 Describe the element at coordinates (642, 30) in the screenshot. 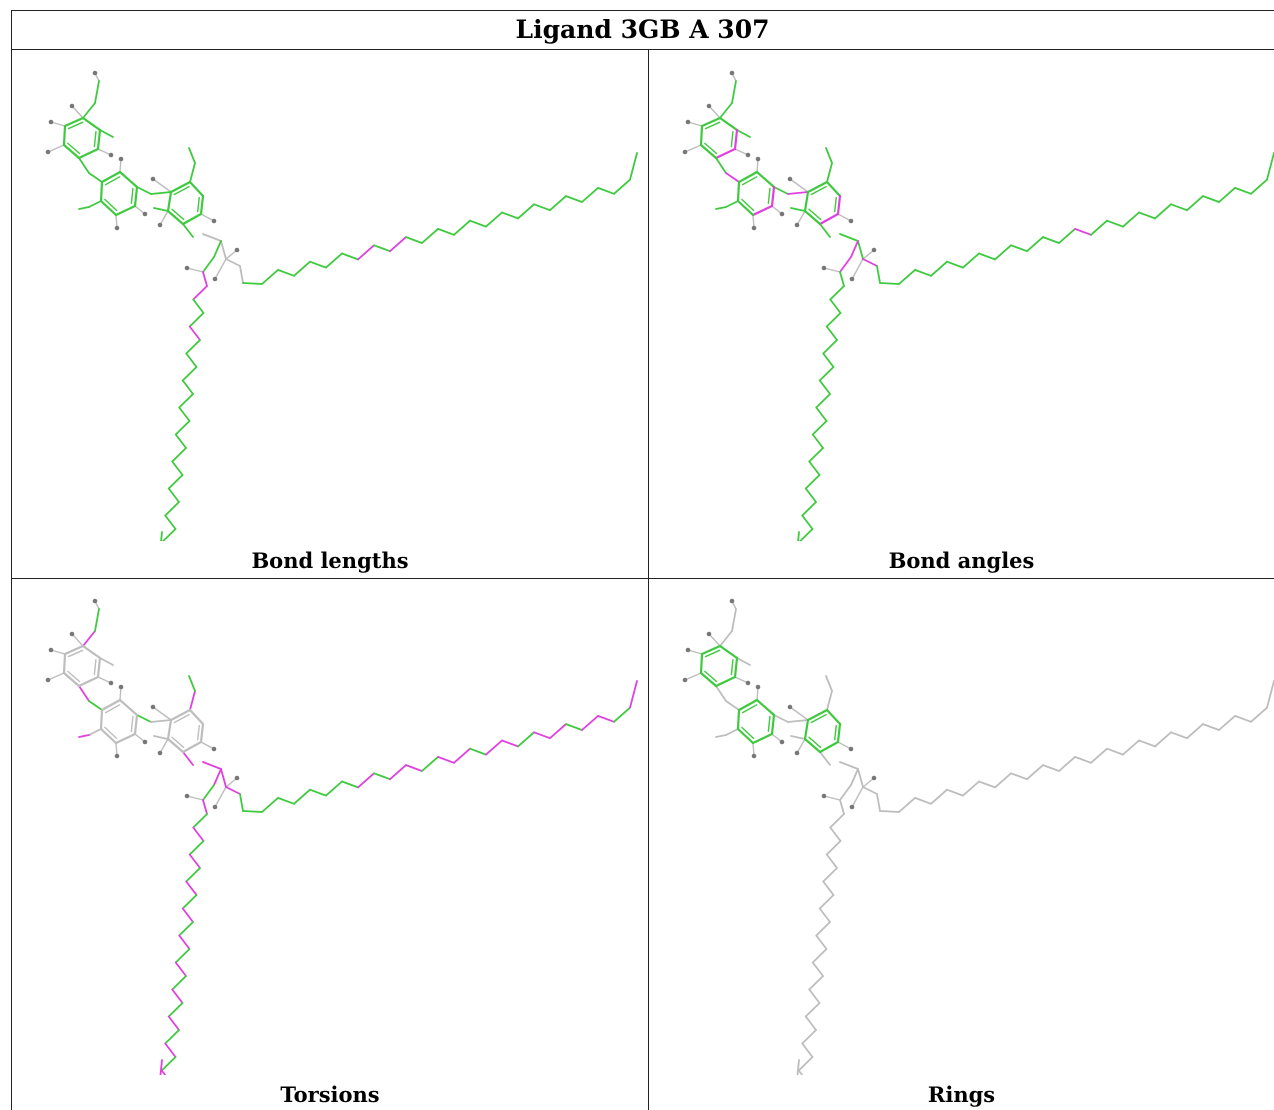

I see `figure-title: Ligand 3GB A 307` at that location.